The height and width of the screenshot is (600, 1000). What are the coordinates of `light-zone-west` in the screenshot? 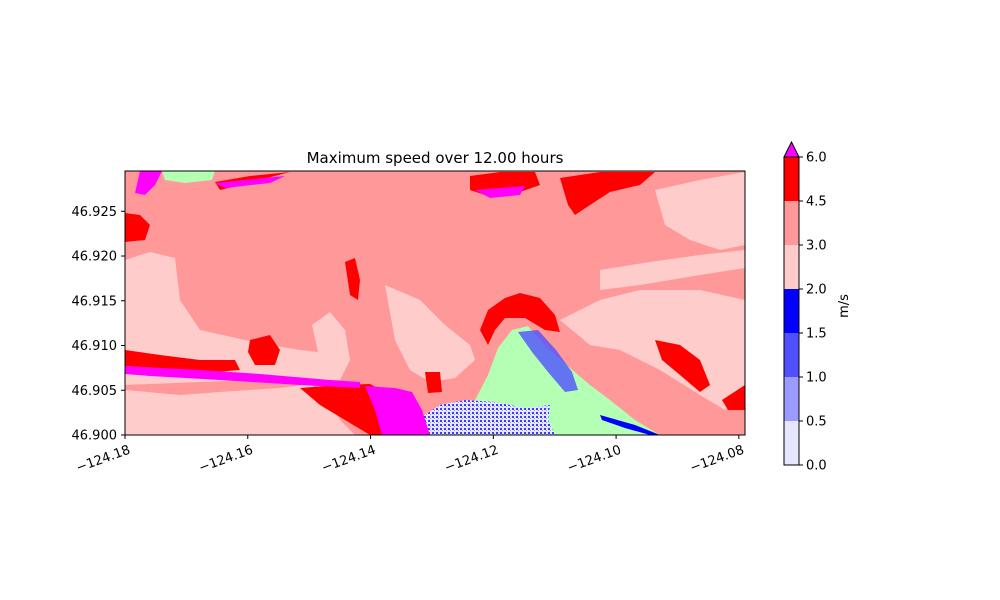 It's located at (237, 318).